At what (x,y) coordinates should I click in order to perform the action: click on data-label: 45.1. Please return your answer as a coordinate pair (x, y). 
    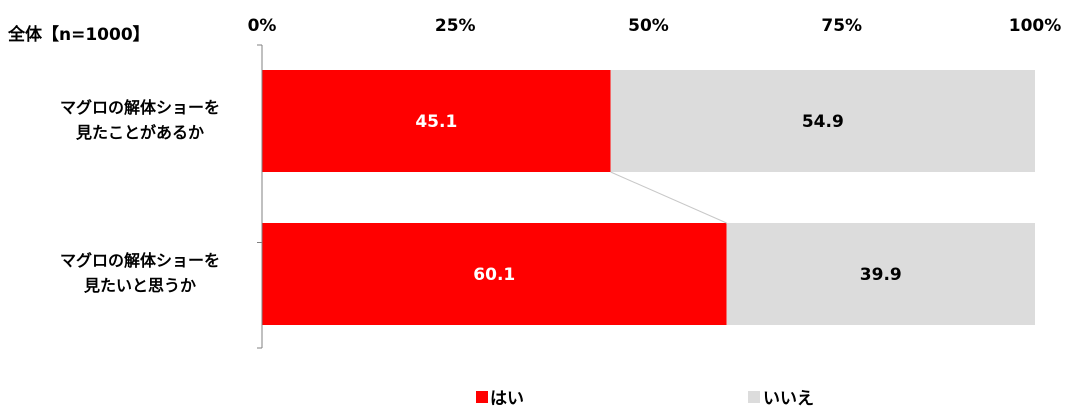
    Looking at the image, I should click on (436, 122).